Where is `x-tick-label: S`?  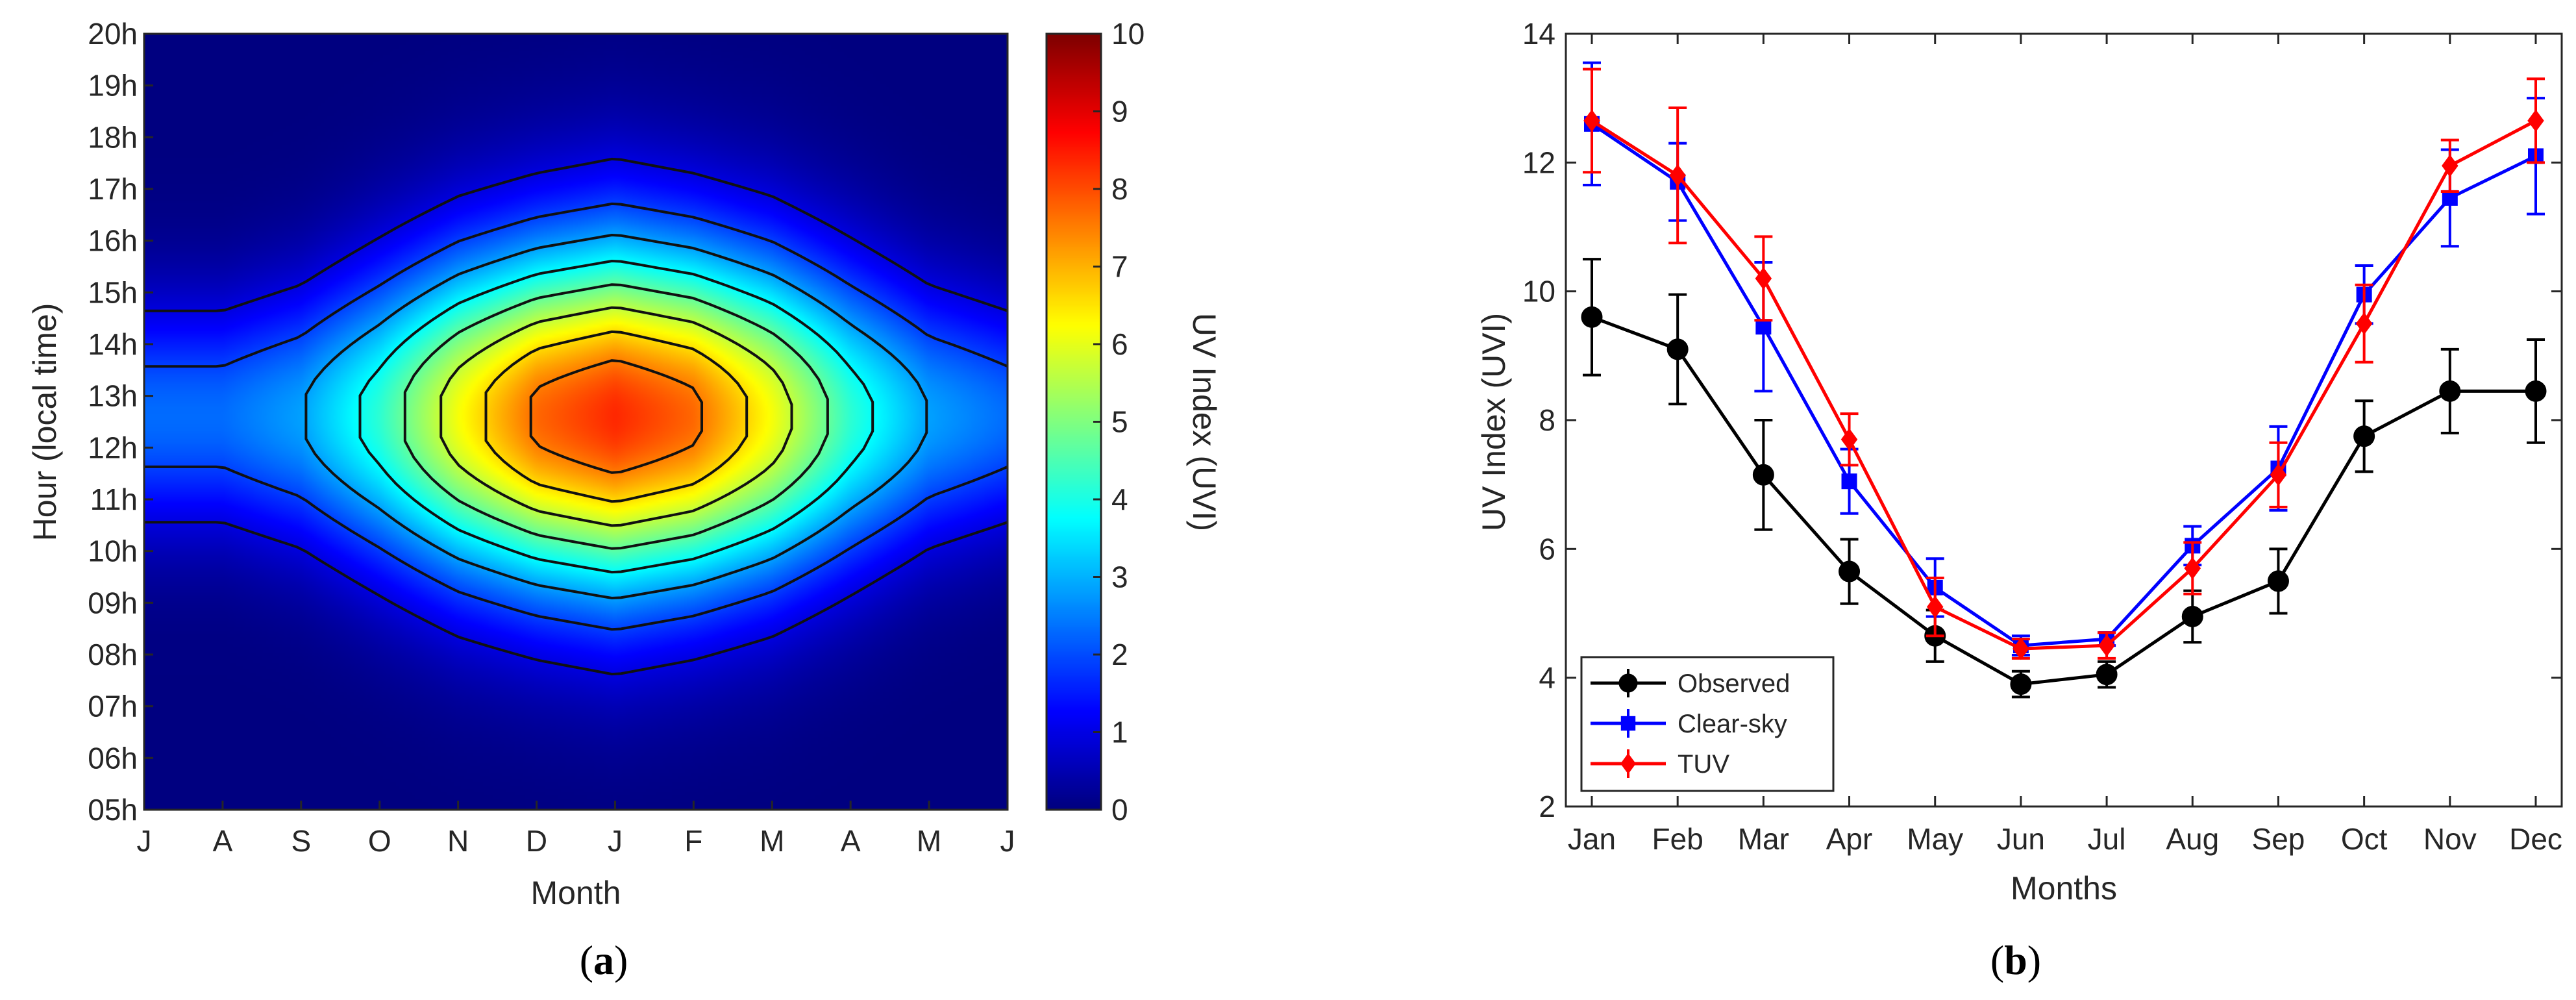
x-tick-label: S is located at coordinates (301, 841).